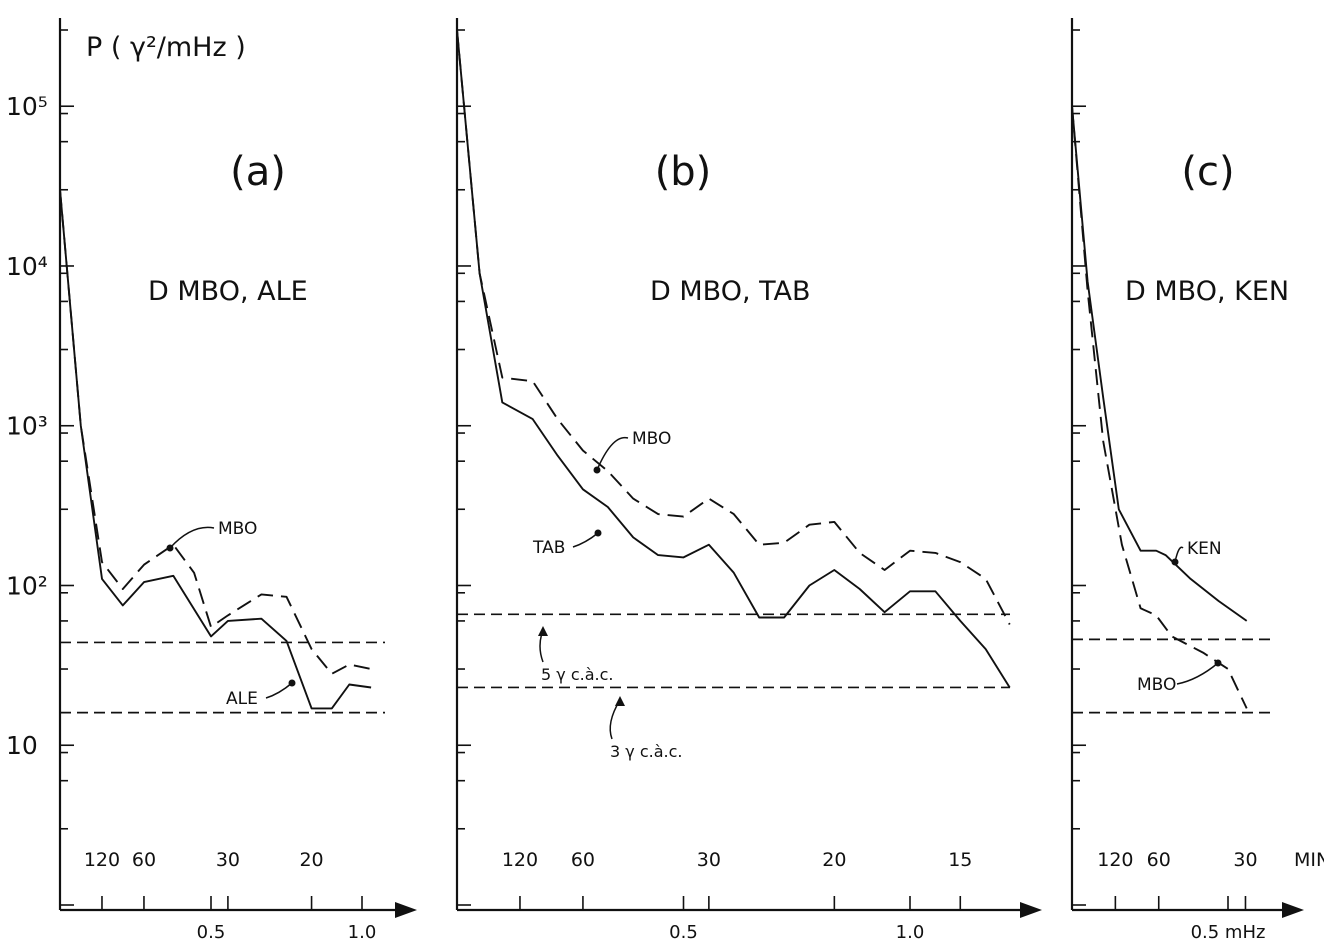 The image size is (1324, 945). Describe the element at coordinates (258, 172) in the screenshot. I see `panel-label: (a)` at that location.